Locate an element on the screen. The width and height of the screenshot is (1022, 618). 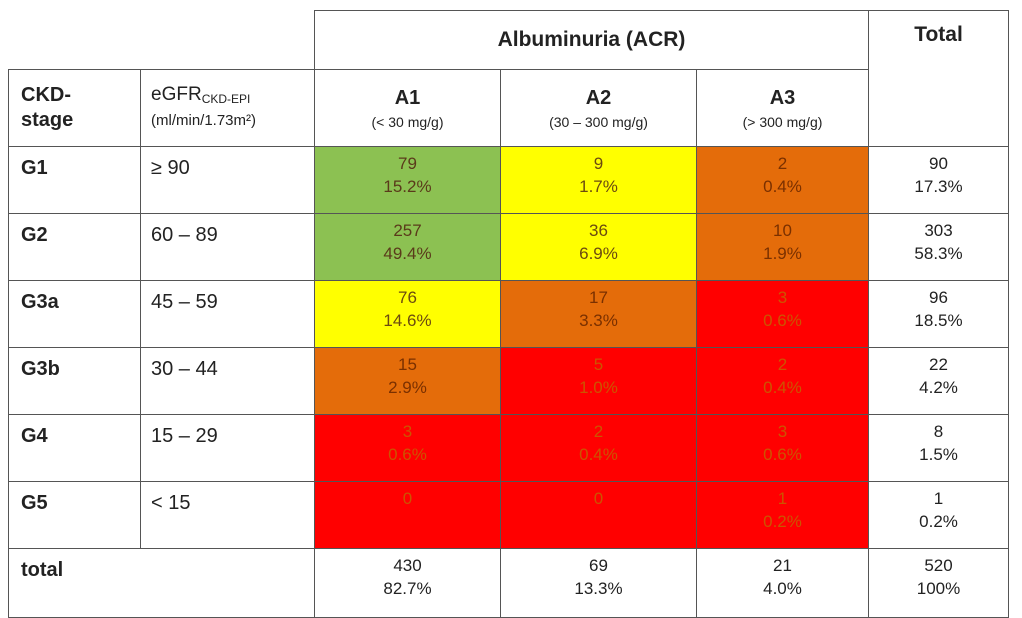
count: 10 is located at coordinates (782, 230).